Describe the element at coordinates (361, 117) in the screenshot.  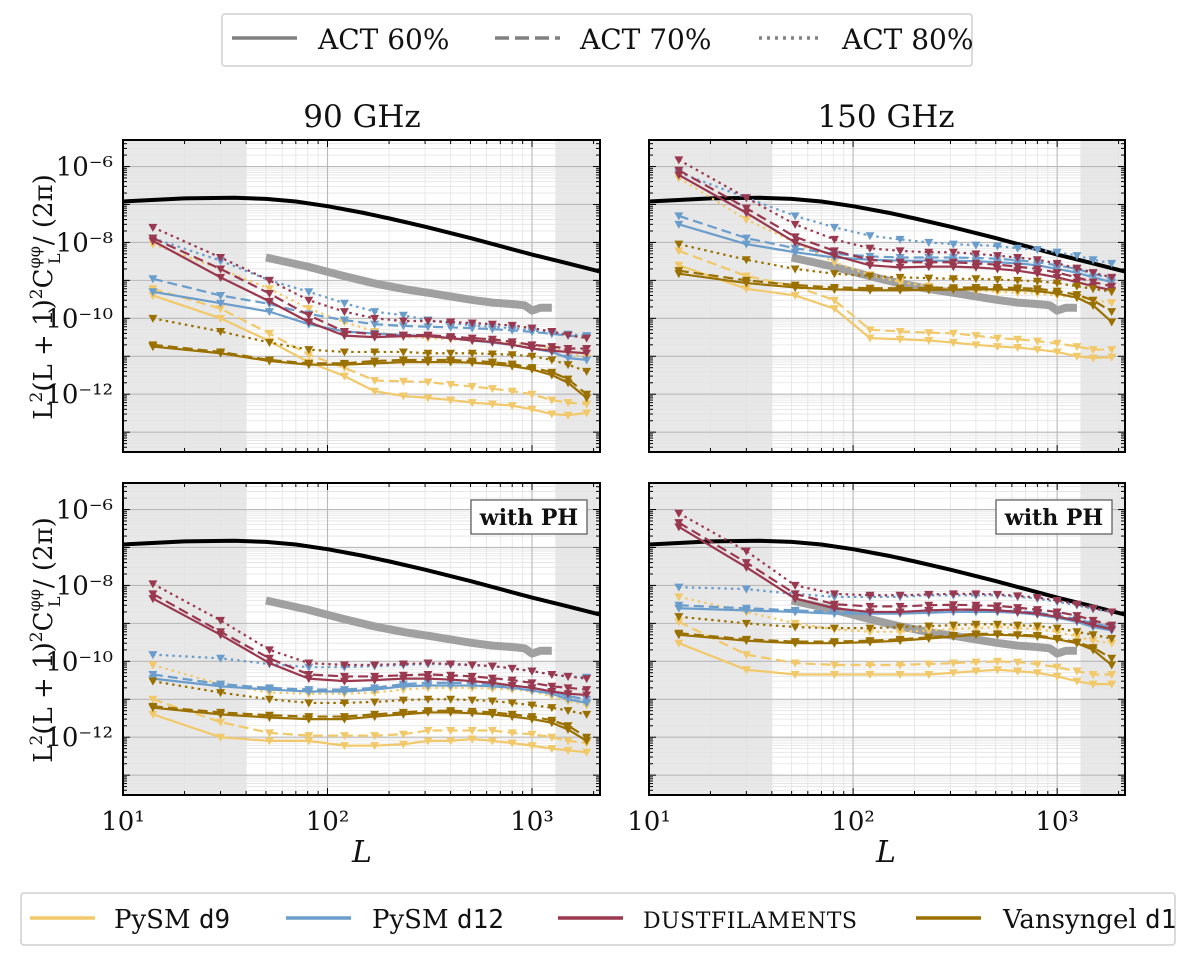
I see `panel-title-90ghz: 90 GHz` at that location.